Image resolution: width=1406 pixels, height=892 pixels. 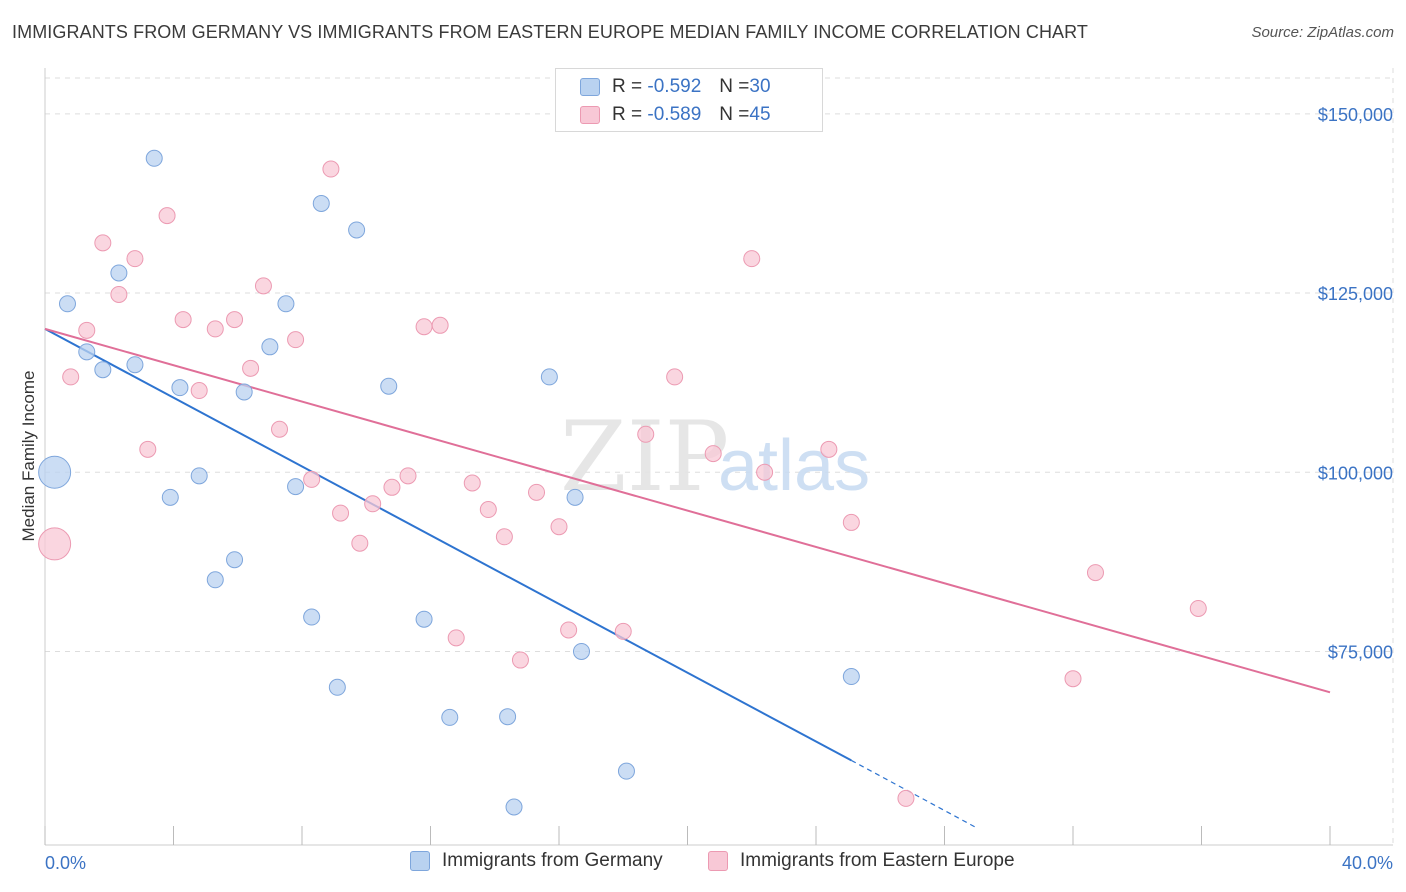 I want to click on watermark: ZIP atlas, so click(x=715, y=457).